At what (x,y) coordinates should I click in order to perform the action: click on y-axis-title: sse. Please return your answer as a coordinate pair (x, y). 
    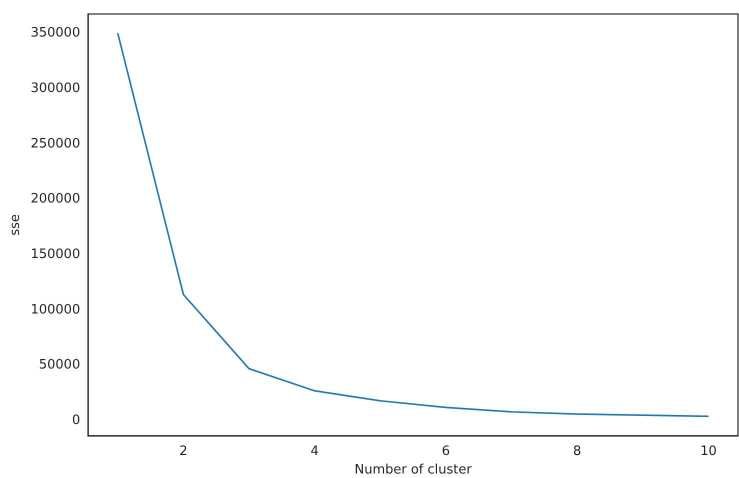
    Looking at the image, I should click on (16, 225).